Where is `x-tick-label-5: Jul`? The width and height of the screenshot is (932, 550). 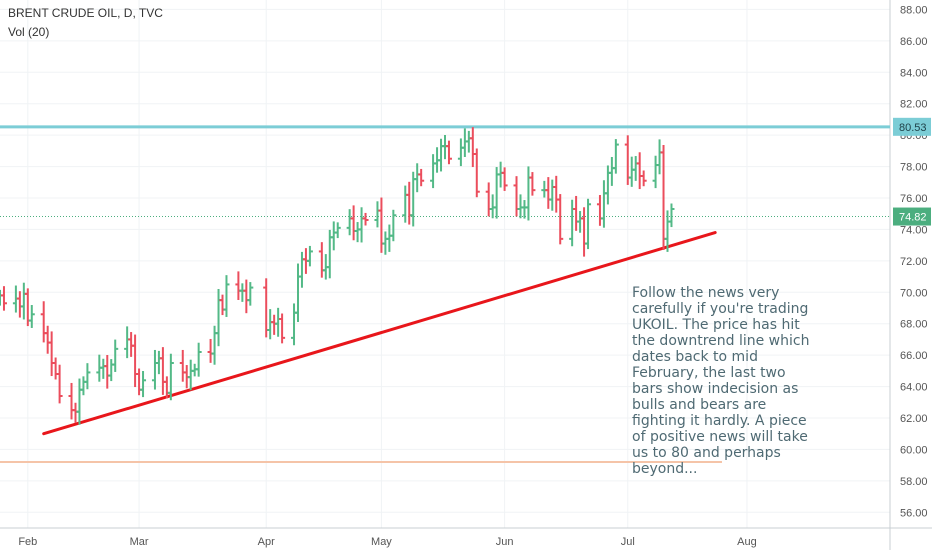 x-tick-label-5: Jul is located at coordinates (628, 542).